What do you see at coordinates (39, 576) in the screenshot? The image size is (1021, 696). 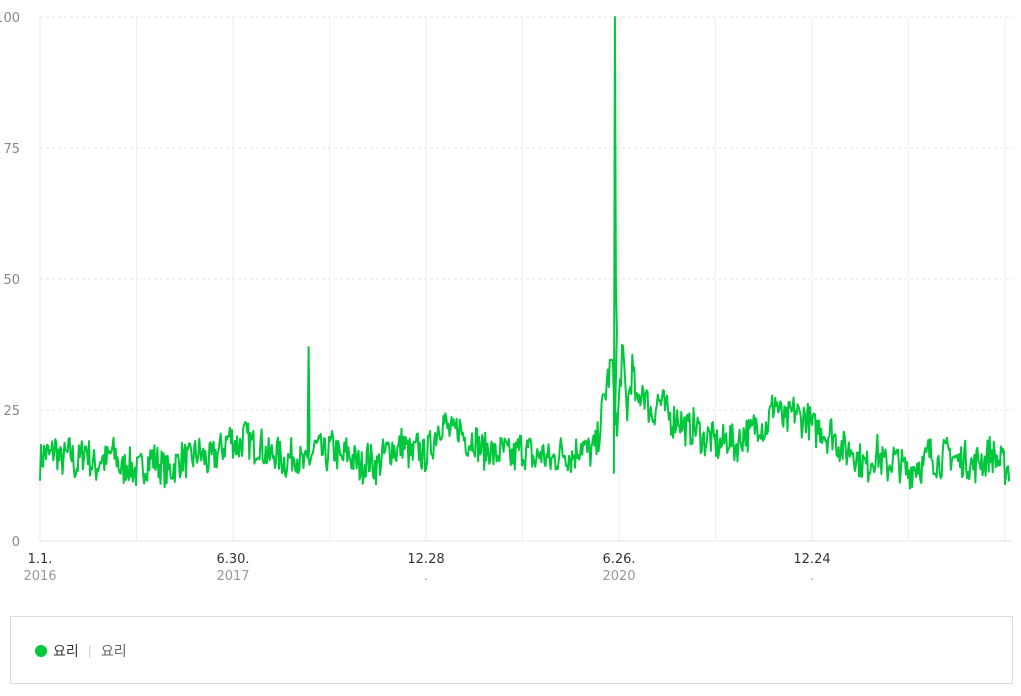 I see `x-tick-sublabel: 2016` at bounding box center [39, 576].